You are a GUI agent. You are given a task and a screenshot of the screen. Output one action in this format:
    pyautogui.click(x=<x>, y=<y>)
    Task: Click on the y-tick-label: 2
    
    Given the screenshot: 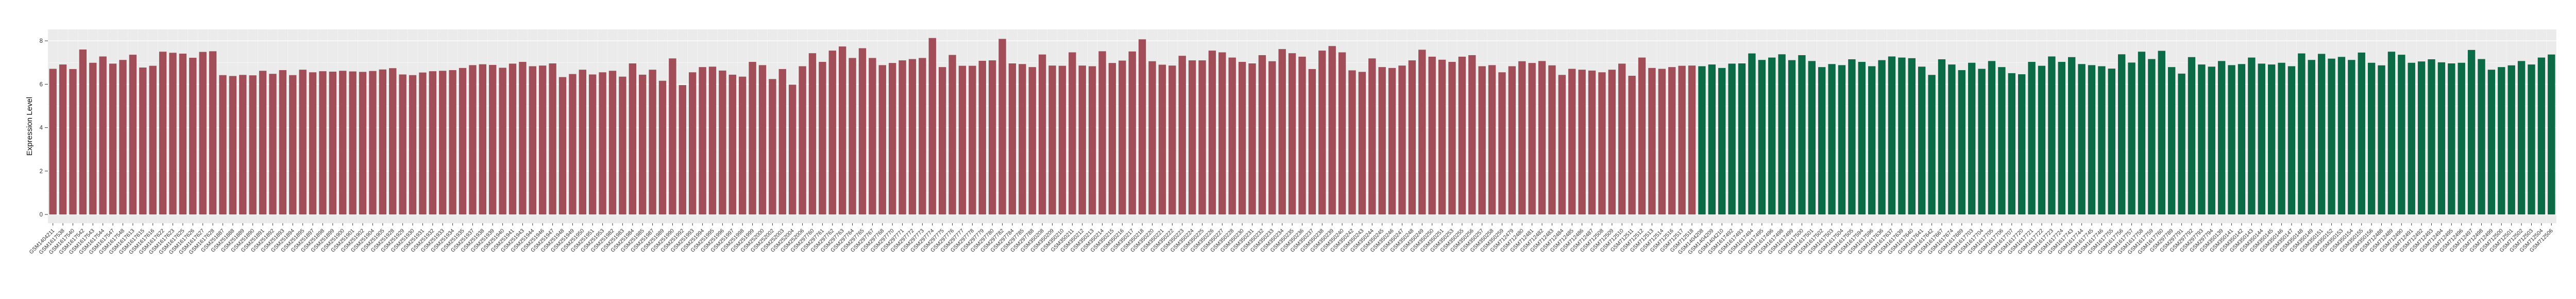 What is the action you would take?
    pyautogui.click(x=41, y=172)
    